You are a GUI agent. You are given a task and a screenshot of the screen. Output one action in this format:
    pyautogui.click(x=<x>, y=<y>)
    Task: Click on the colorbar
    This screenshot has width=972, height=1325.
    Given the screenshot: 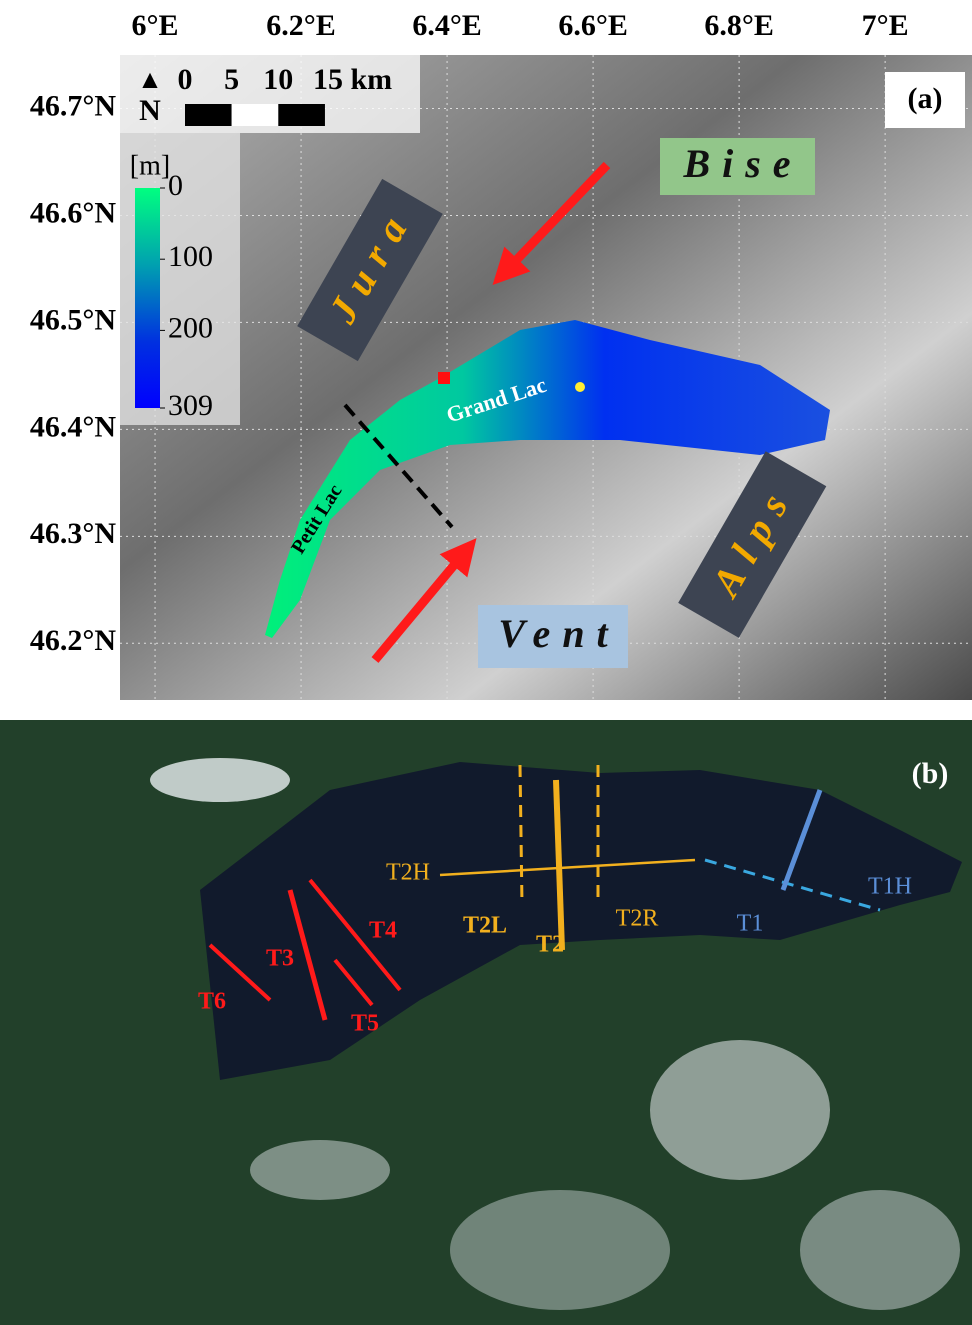 What is the action you would take?
    pyautogui.click(x=147, y=298)
    